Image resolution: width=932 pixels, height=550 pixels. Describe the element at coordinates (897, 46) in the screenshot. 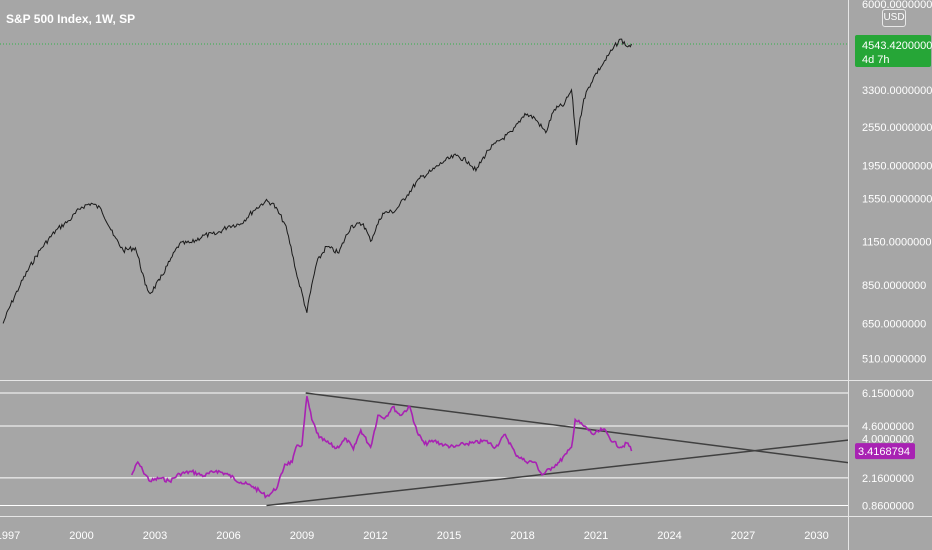

I see `last-price-value: 4543.4200000` at that location.